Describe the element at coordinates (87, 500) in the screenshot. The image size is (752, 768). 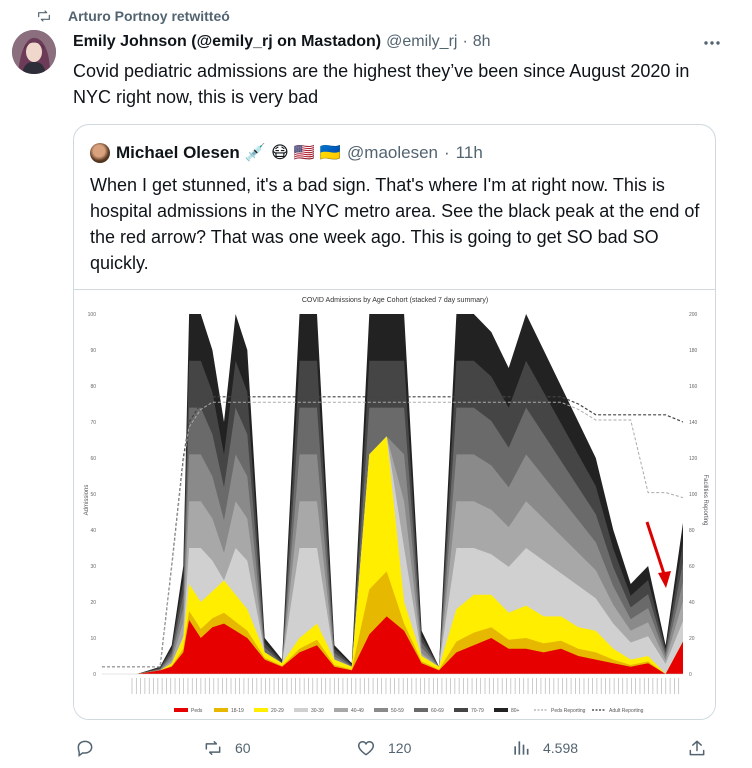
I see `chart-ylabel: Admissions` at that location.